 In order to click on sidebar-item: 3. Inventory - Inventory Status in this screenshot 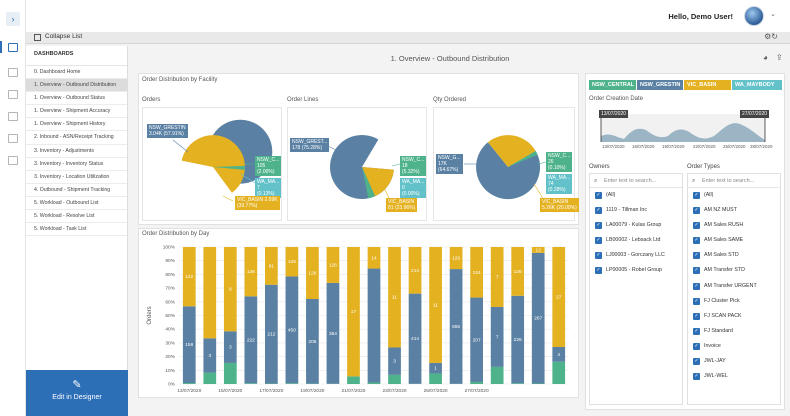, I will do `click(76, 164)`.